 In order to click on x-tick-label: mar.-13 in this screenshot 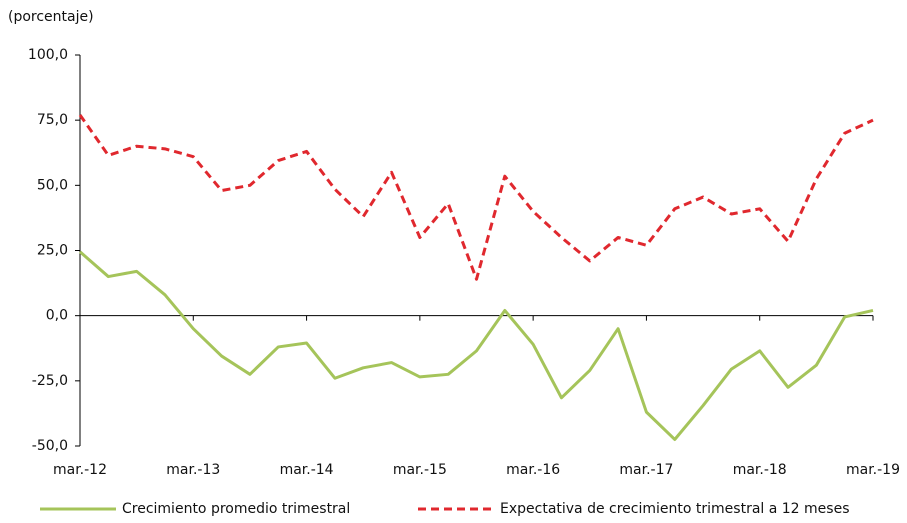, I will do `click(193, 470)`.